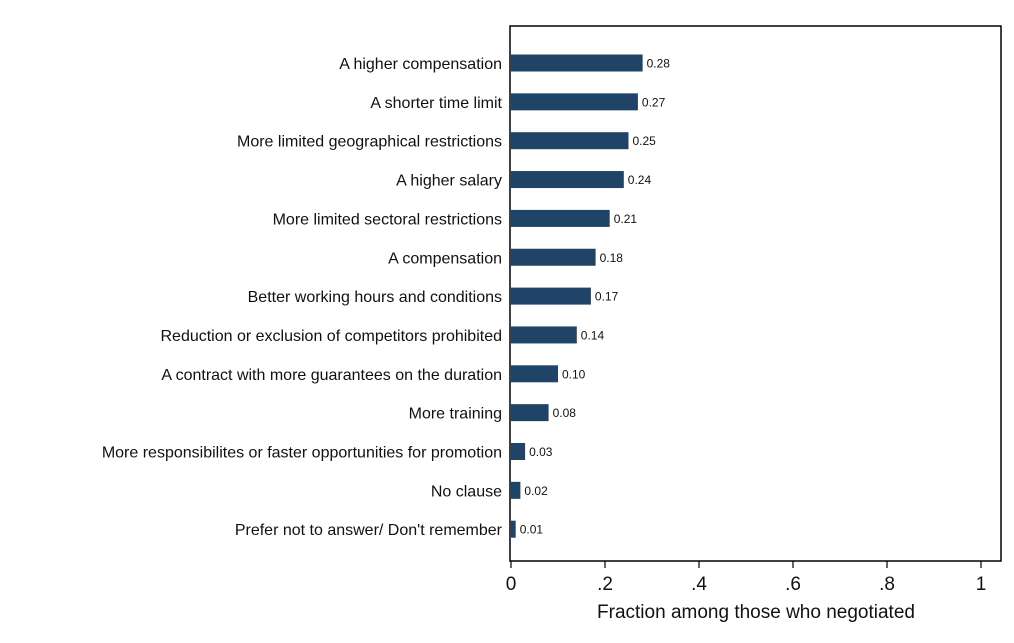 The image size is (1014, 643). Describe the element at coordinates (607, 297) in the screenshot. I see `data-label: 0.17` at that location.